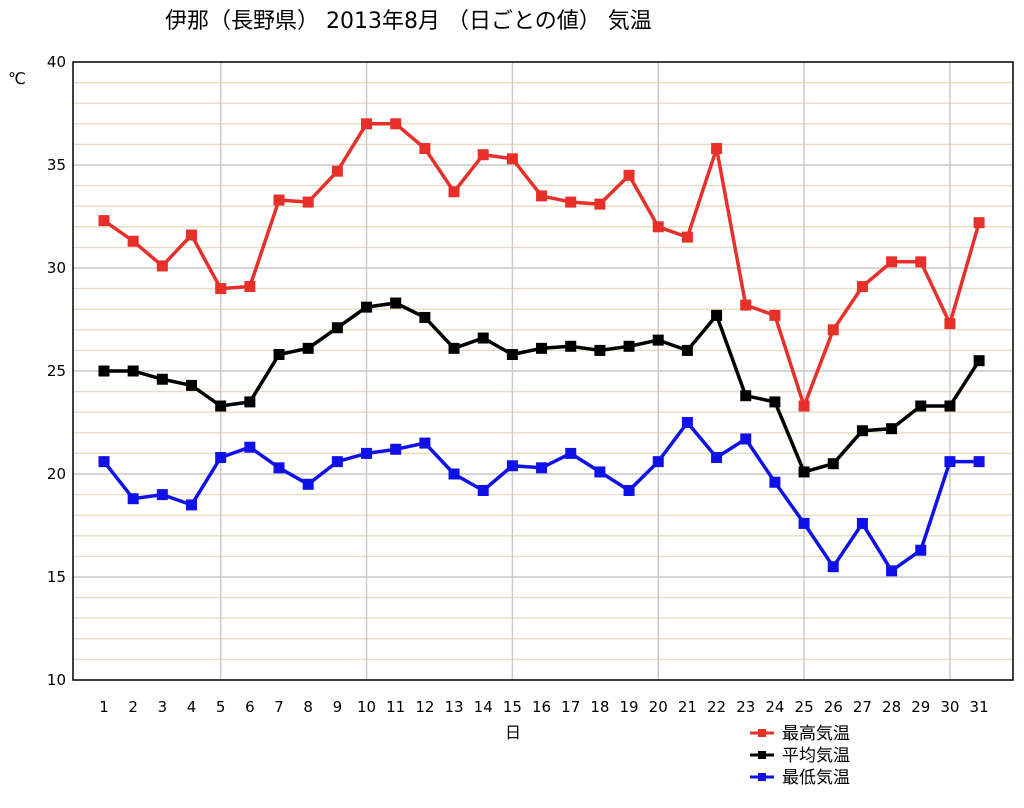  I want to click on x-tick-label: 31, so click(979, 707).